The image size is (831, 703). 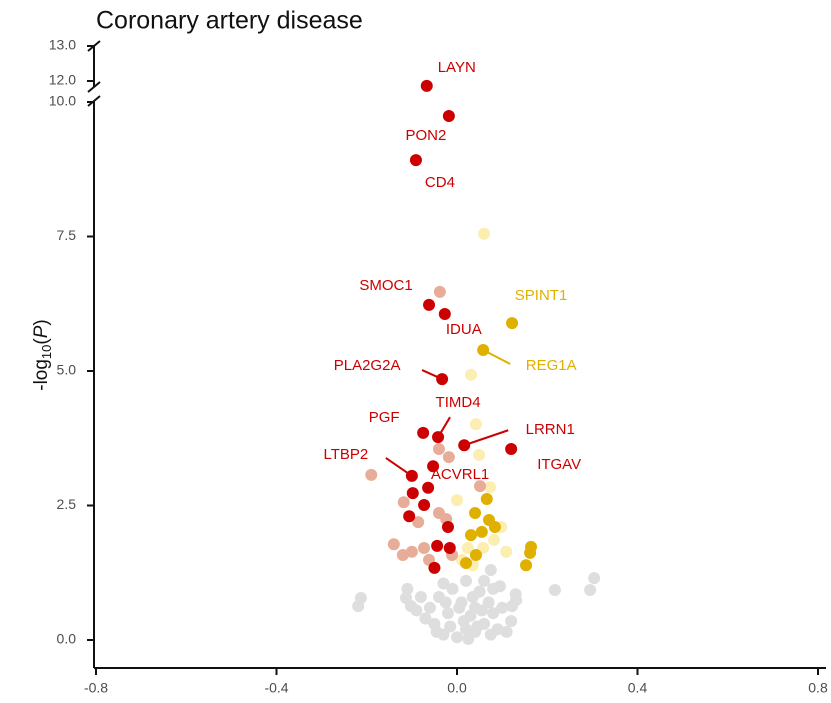 I want to click on point-label: SPINT1, so click(x=541, y=295).